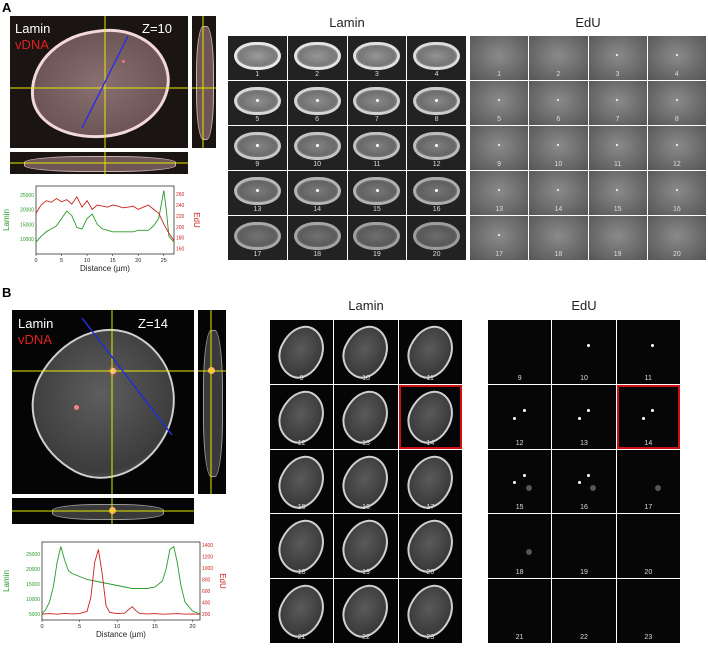 The width and height of the screenshot is (708, 650). Describe the element at coordinates (558, 103) in the screenshot. I see `z-slice-tile: 6` at that location.